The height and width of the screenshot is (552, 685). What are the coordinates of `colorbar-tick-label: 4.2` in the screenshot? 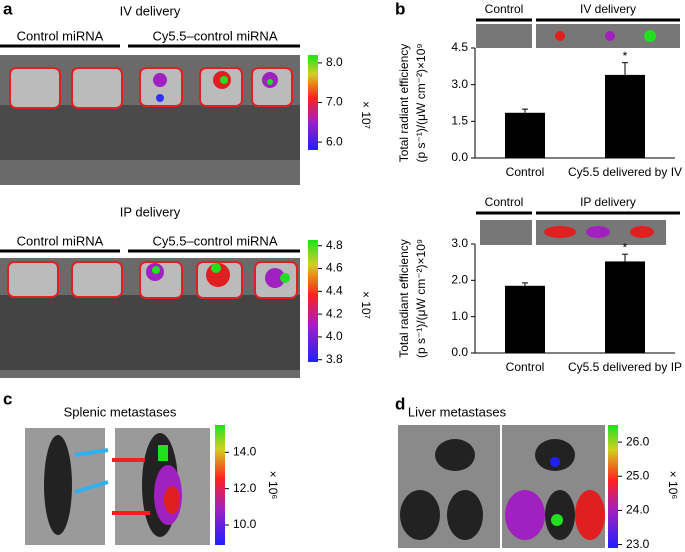 It's located at (334, 313).